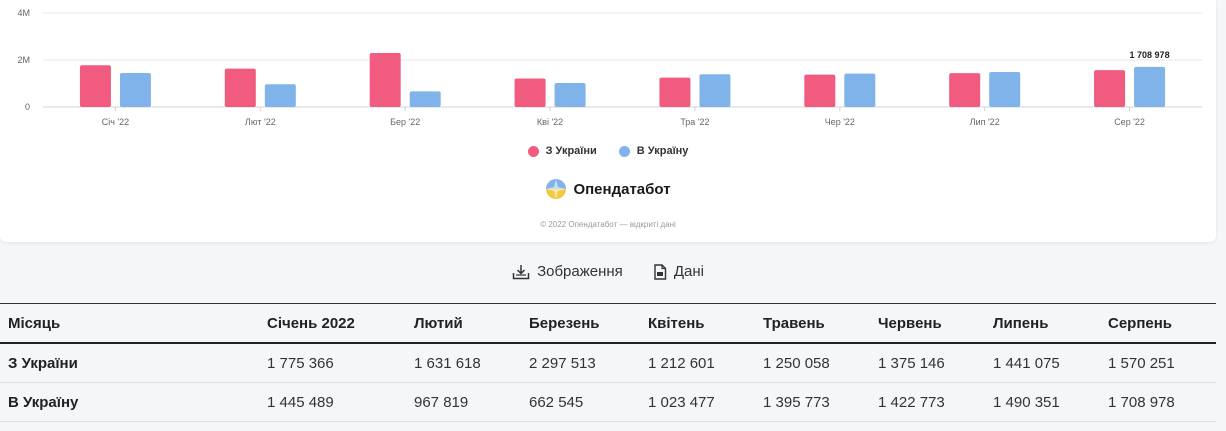 The height and width of the screenshot is (431, 1226). I want to click on x-tick-label: Лип '22, so click(985, 122).